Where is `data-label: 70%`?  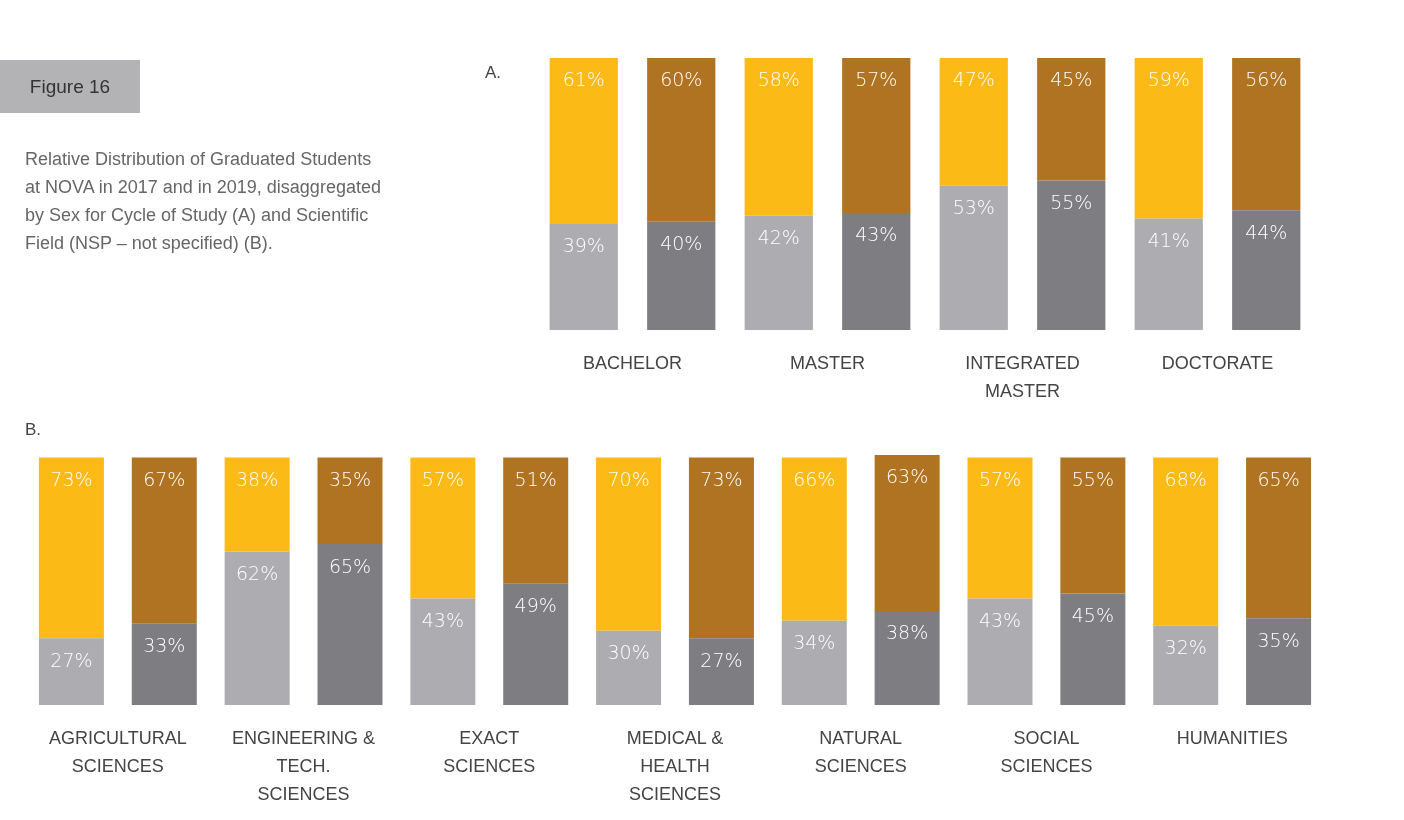 data-label: 70% is located at coordinates (628, 478).